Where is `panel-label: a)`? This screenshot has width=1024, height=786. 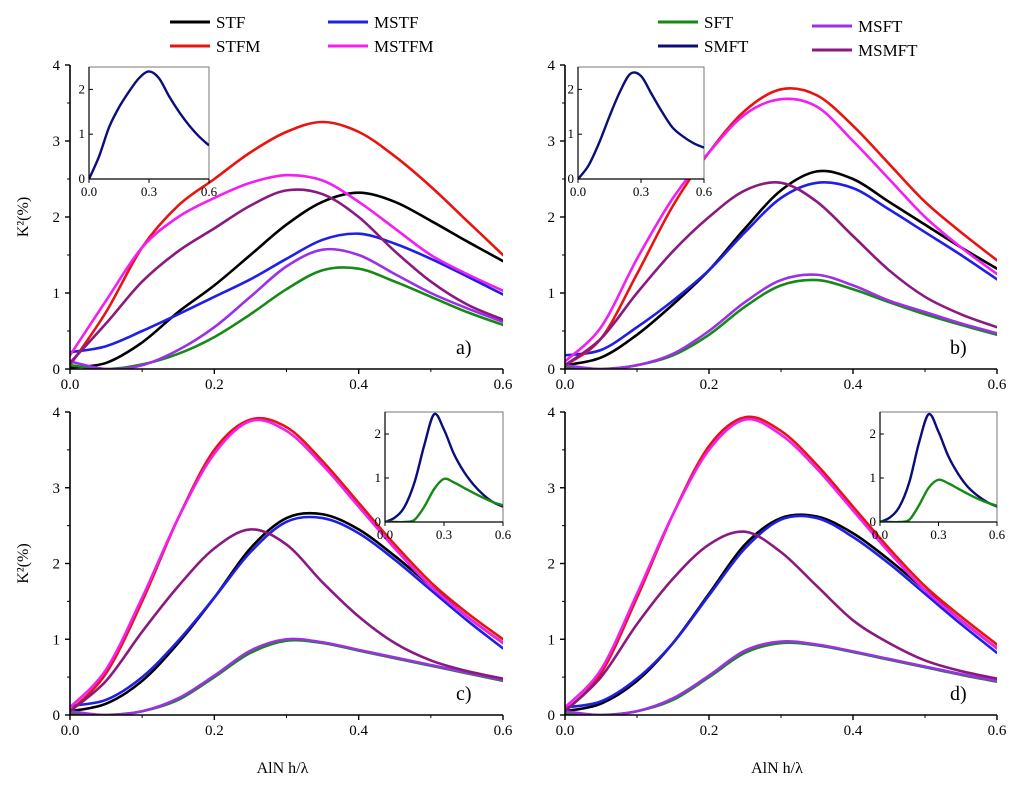 panel-label: a) is located at coordinates (464, 348).